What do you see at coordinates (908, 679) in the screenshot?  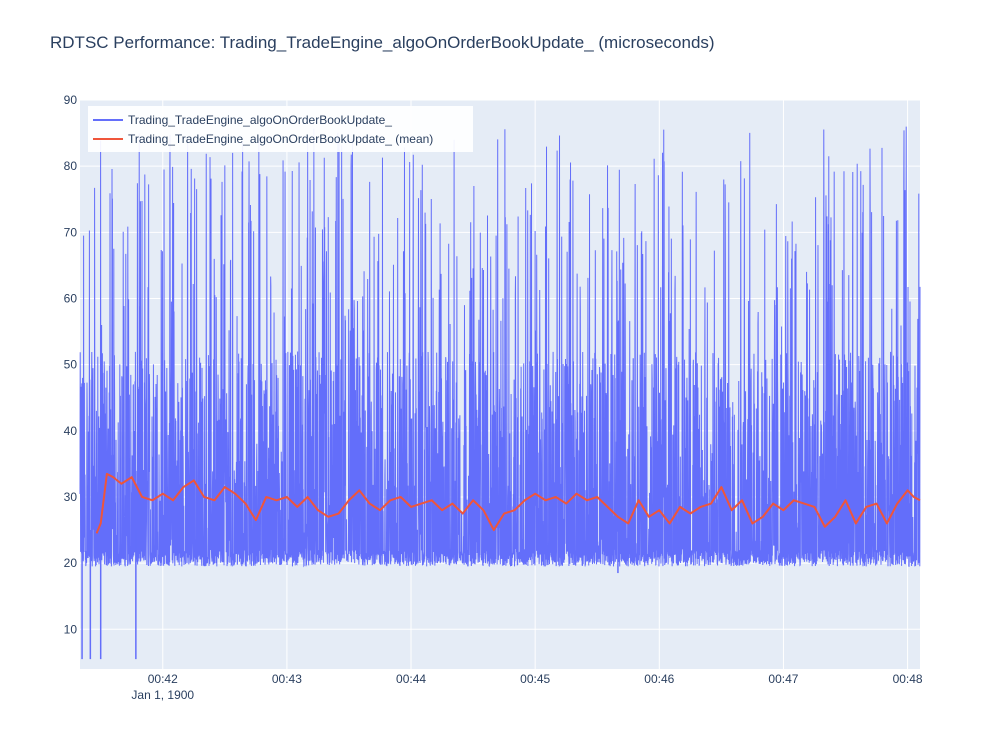 I see `x-tick-label: 00:48` at bounding box center [908, 679].